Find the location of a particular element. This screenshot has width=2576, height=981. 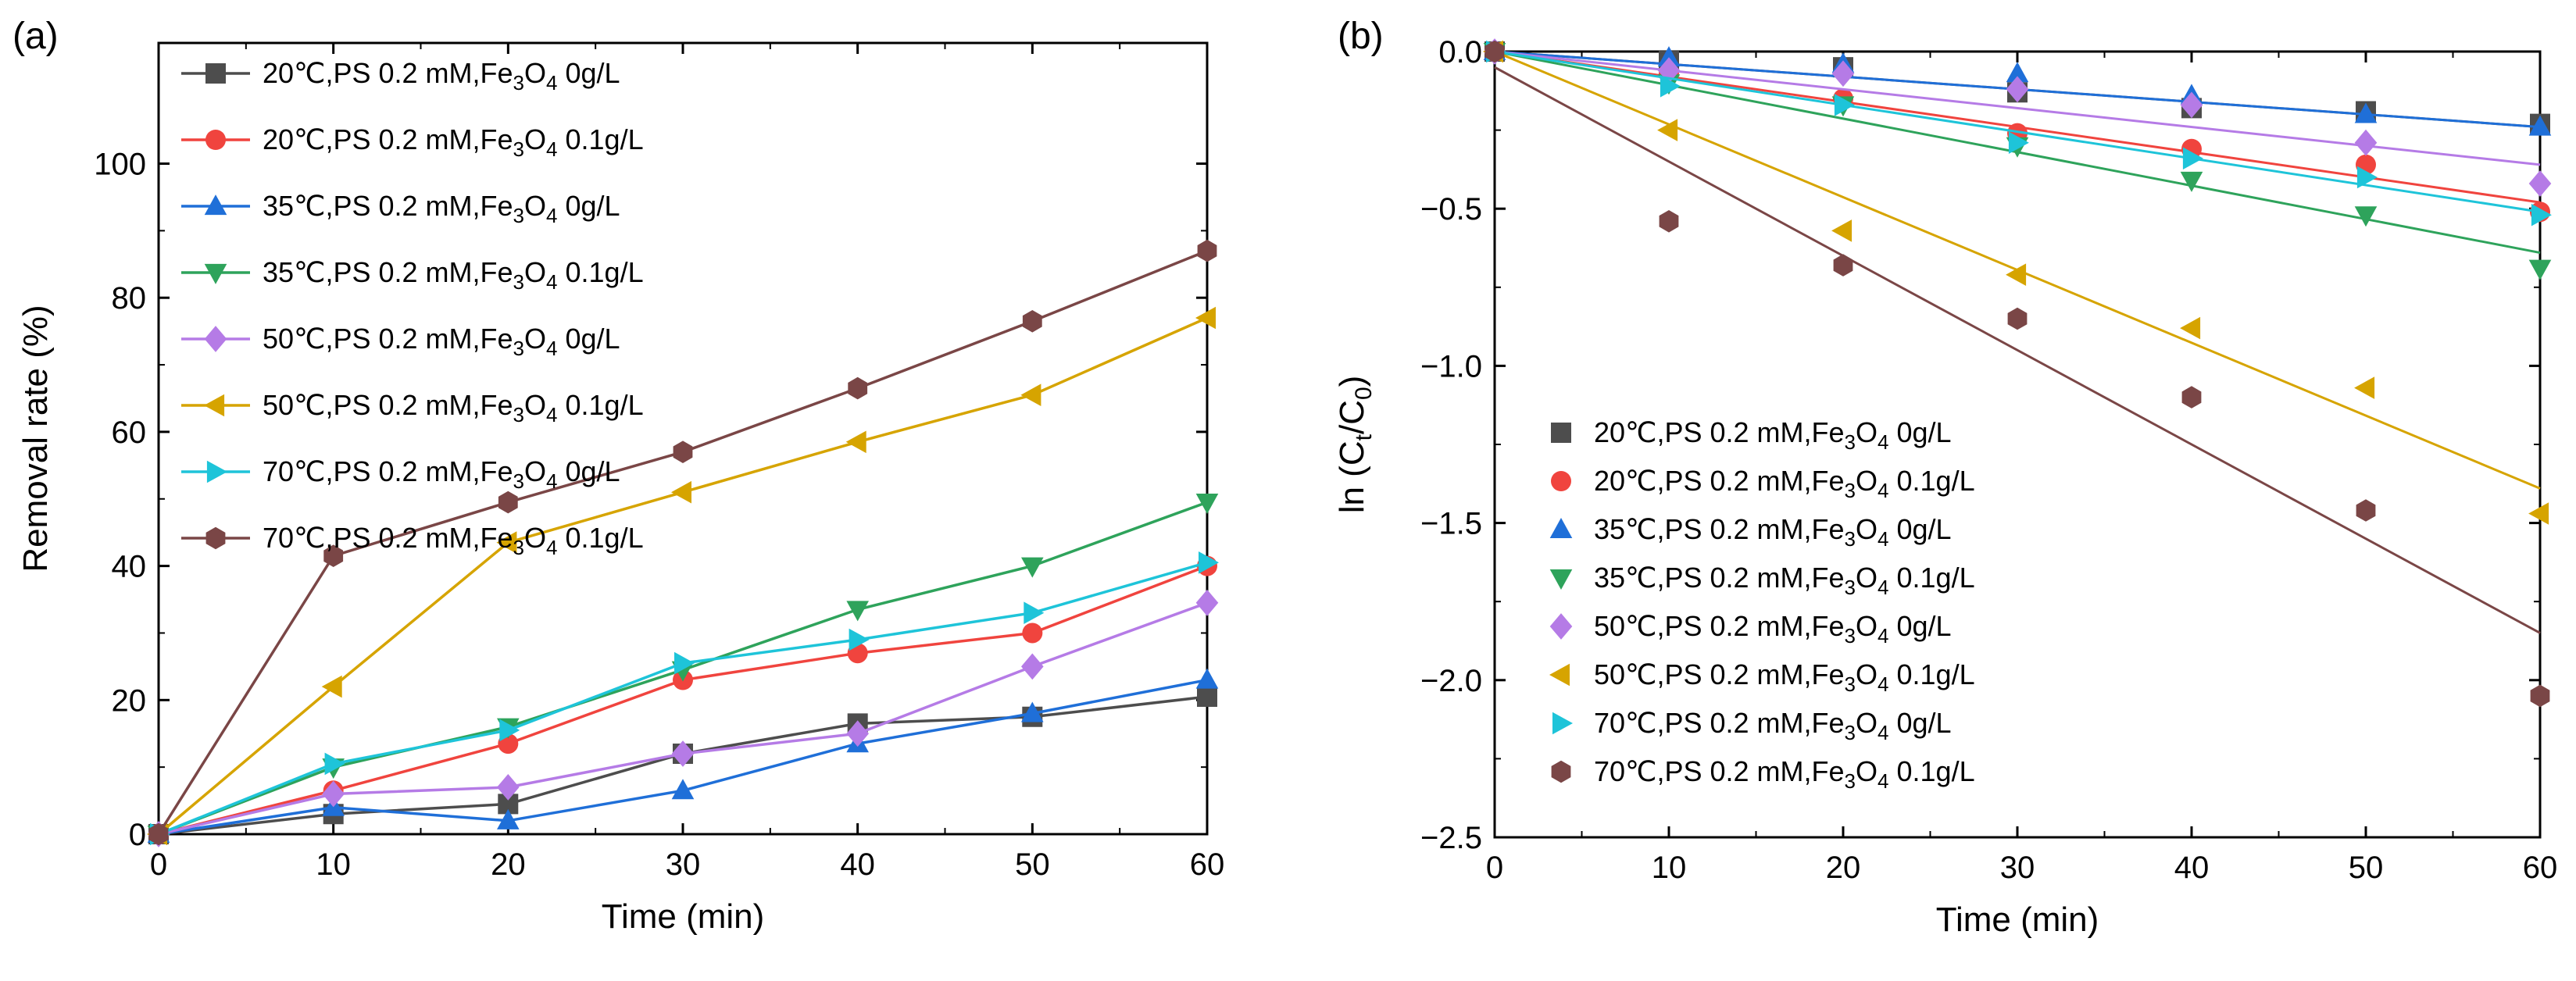

y-tick-label: 40 is located at coordinates (130, 567).